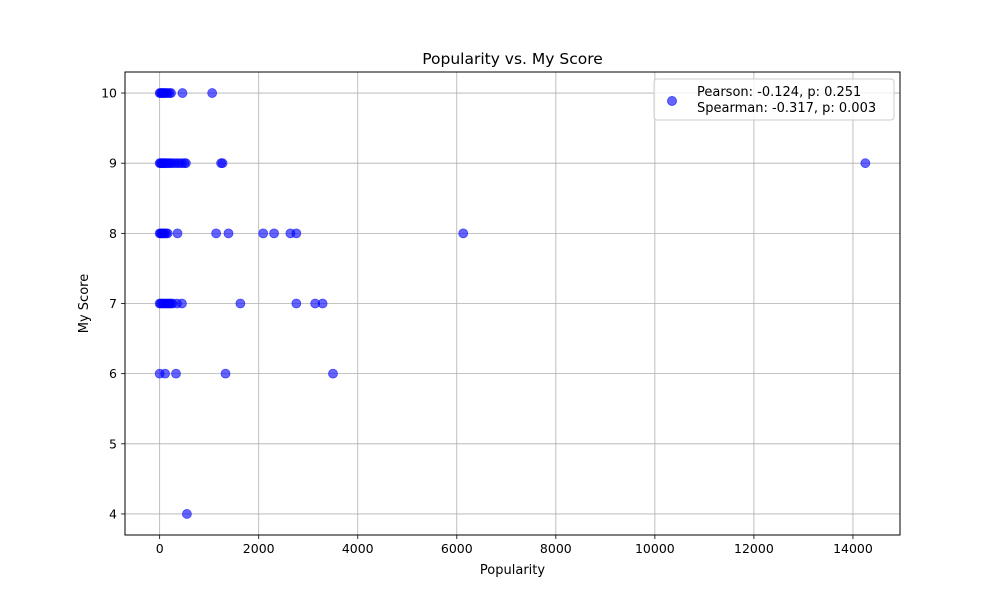 This screenshot has width=1000, height=600. What do you see at coordinates (786, 108) in the screenshot?
I see `legend-line-spearman: Spearman: -0.317, p: 0.003` at bounding box center [786, 108].